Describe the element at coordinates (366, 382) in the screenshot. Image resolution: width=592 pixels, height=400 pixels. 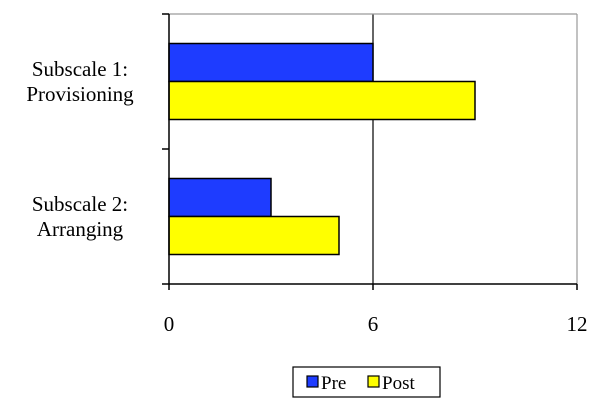
I see `legend: Pre Post` at that location.